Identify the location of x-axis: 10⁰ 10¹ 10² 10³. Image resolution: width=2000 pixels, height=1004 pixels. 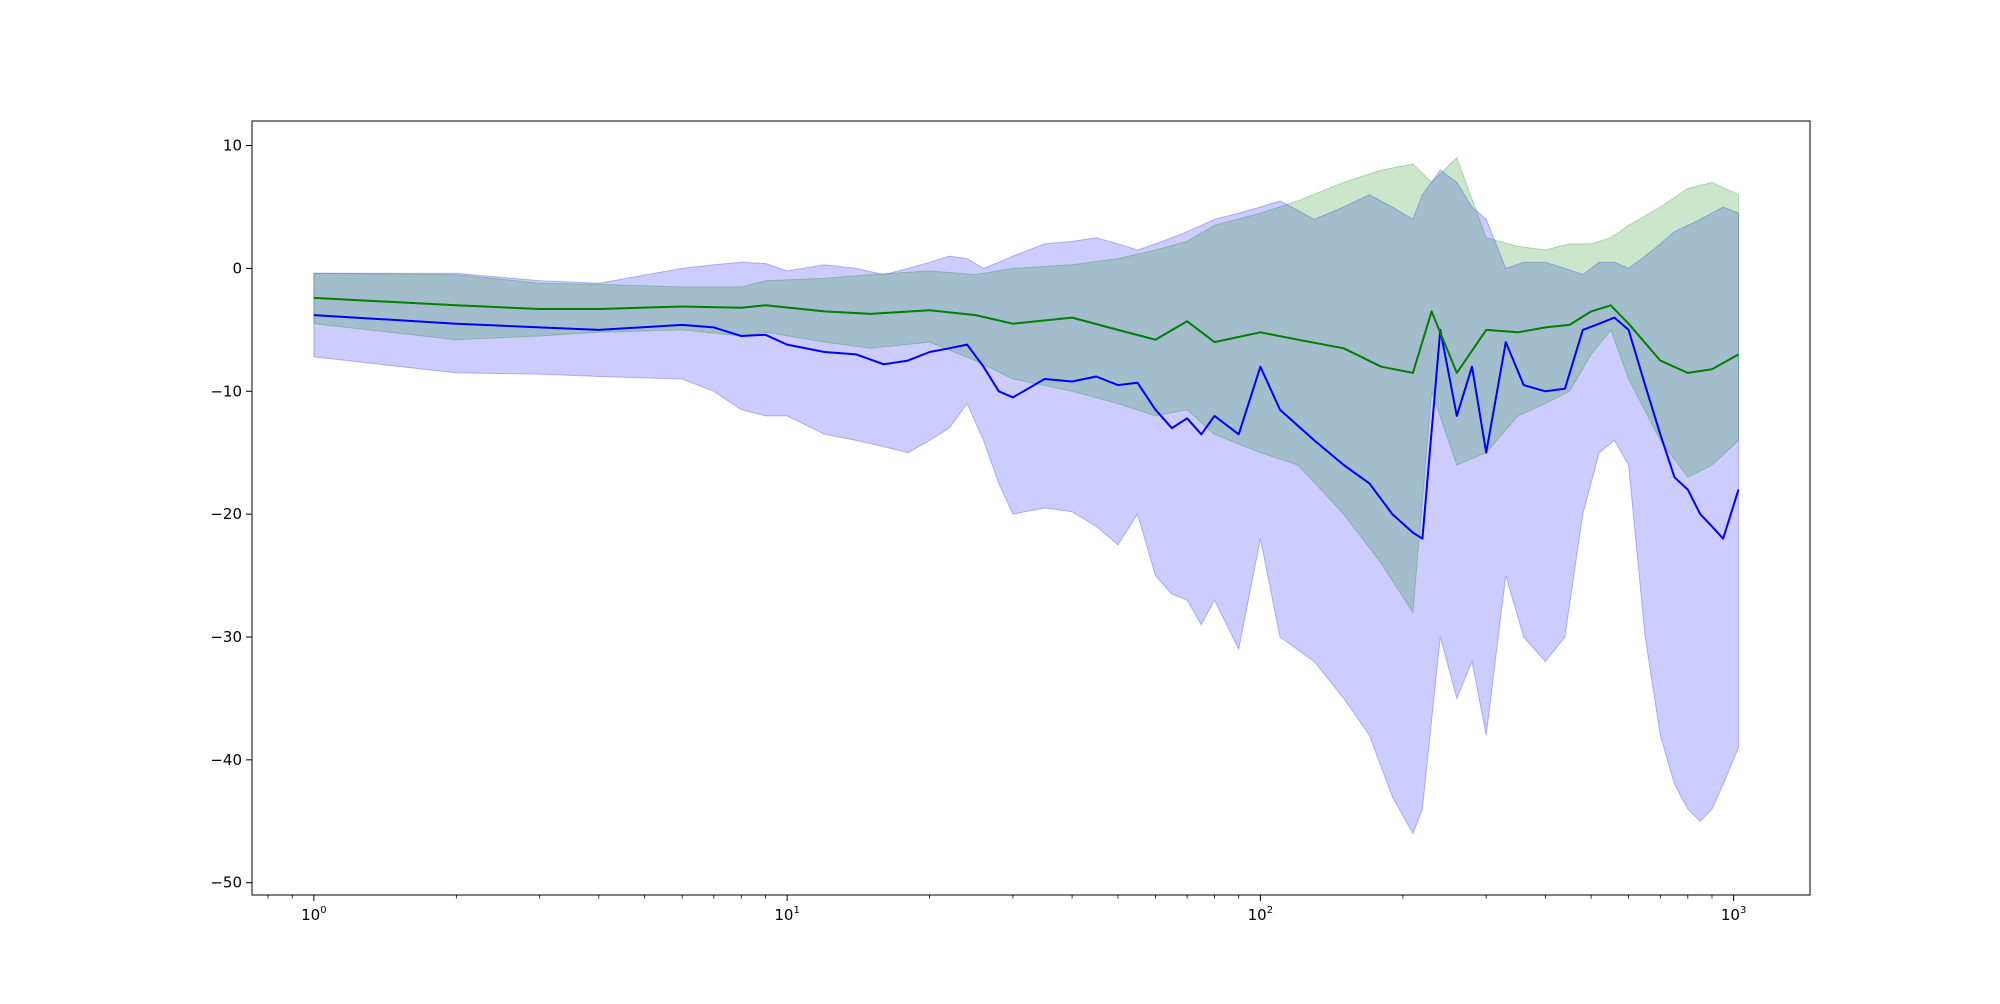
(1006, 909).